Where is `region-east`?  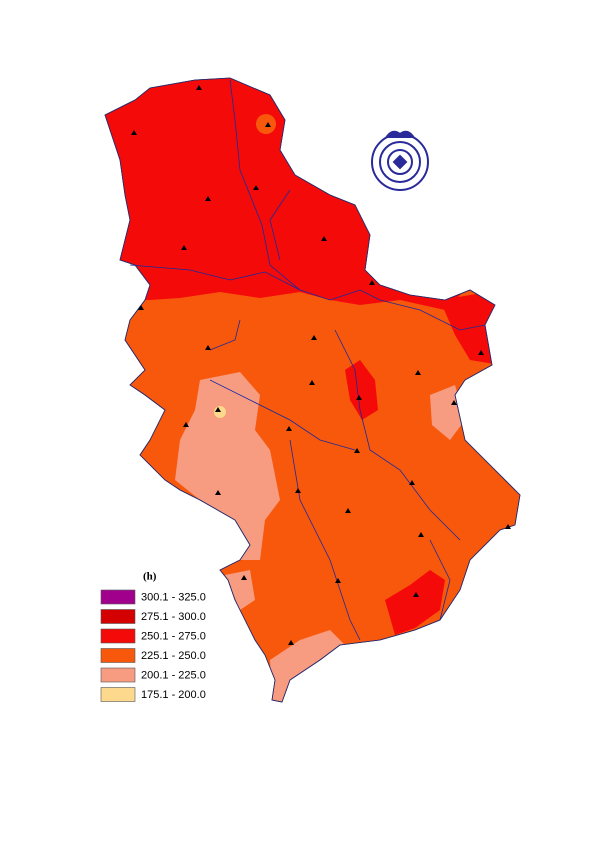
region-east is located at coordinates (470, 327).